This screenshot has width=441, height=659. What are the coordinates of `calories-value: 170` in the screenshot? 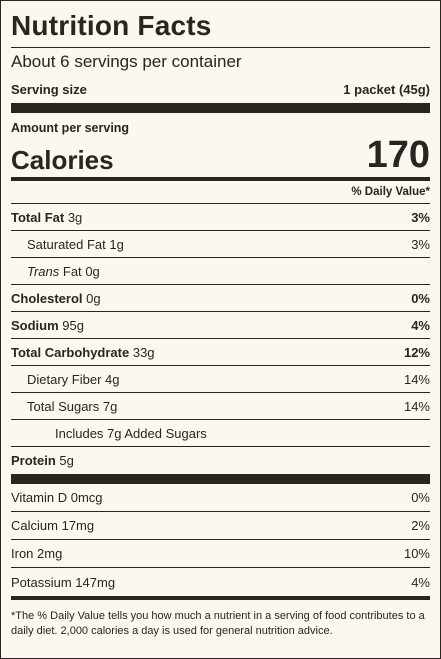 It's located at (398, 155).